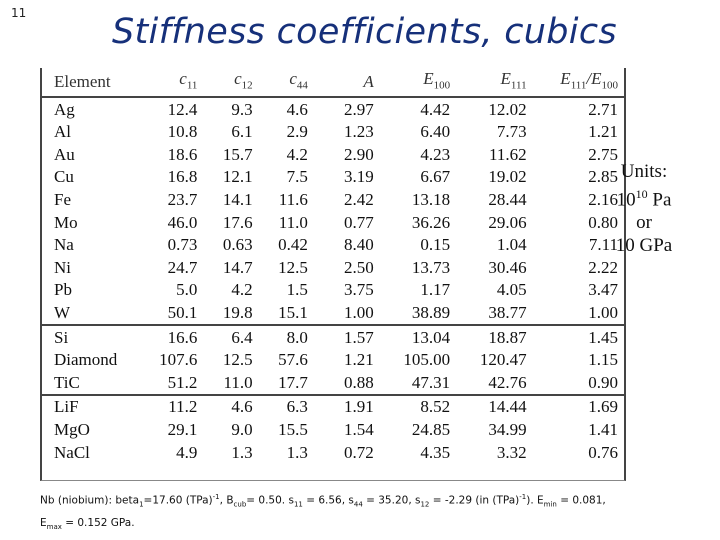 This screenshot has height=540, width=720. I want to click on cell-e111: 7.73, so click(511, 132).